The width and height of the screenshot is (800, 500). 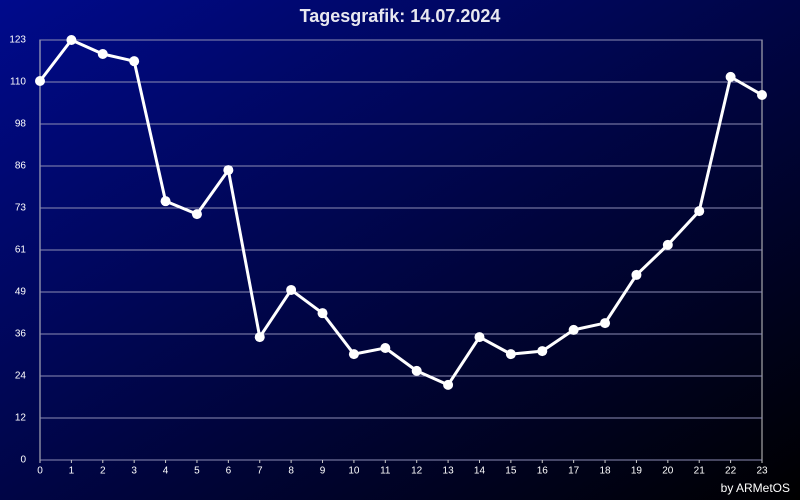 What do you see at coordinates (354, 471) in the screenshot?
I see `x-tick-label: 10` at bounding box center [354, 471].